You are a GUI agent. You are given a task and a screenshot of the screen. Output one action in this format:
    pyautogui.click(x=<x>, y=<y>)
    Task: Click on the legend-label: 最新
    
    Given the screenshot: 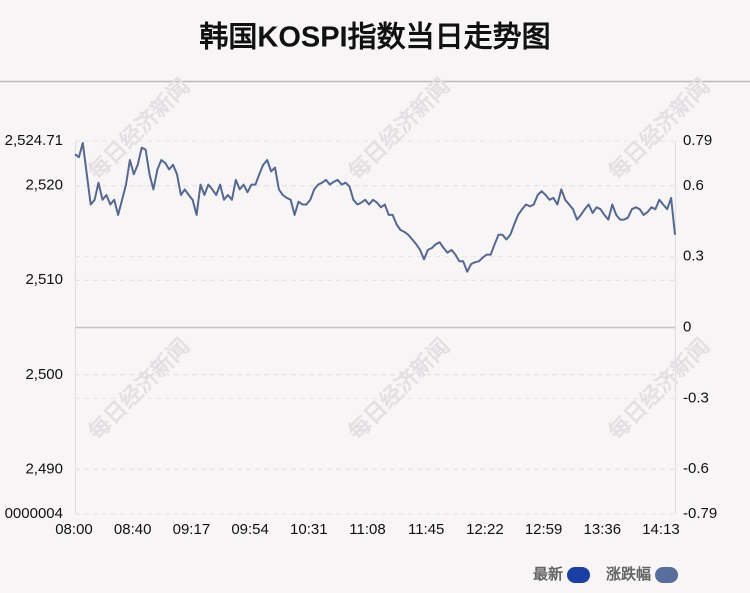 What is the action you would take?
    pyautogui.click(x=548, y=574)
    